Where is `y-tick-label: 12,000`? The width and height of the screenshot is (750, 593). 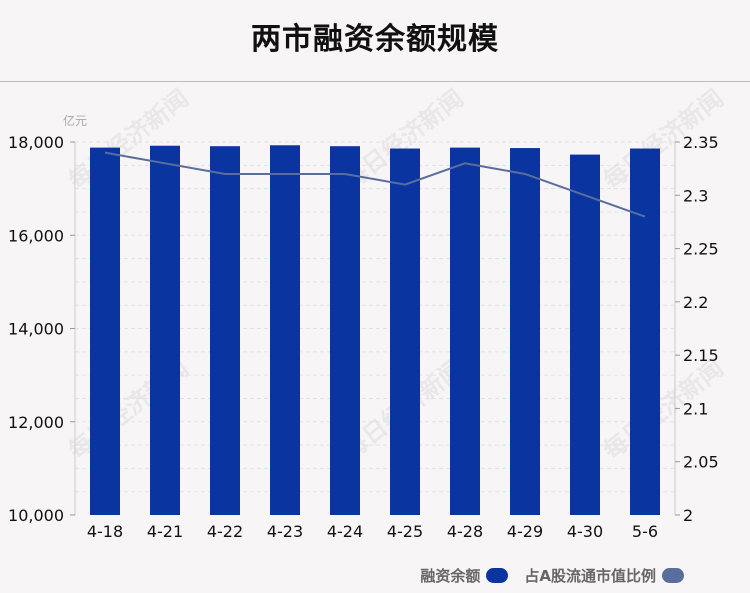
y-tick-label: 12,000 is located at coordinates (36, 422).